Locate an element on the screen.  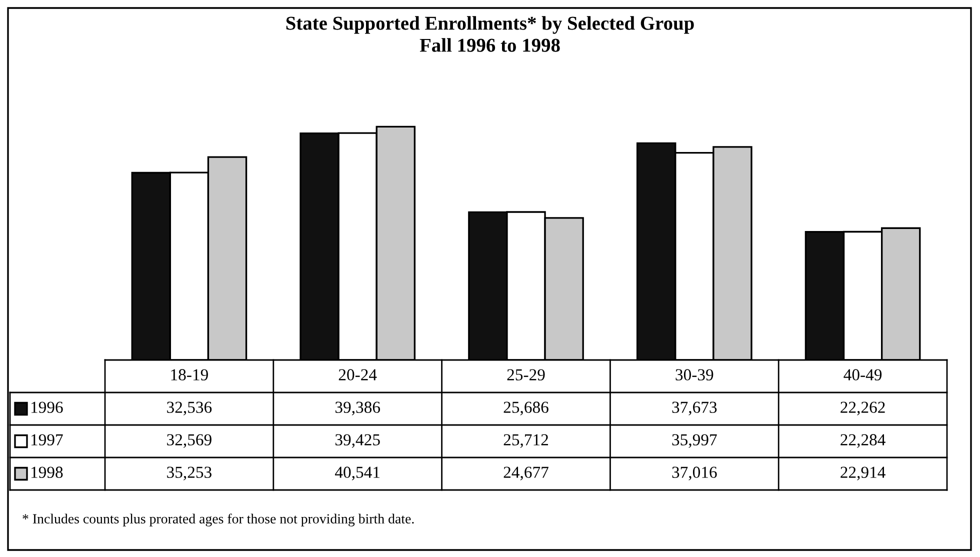
legend-label: 1998 is located at coordinates (47, 472).